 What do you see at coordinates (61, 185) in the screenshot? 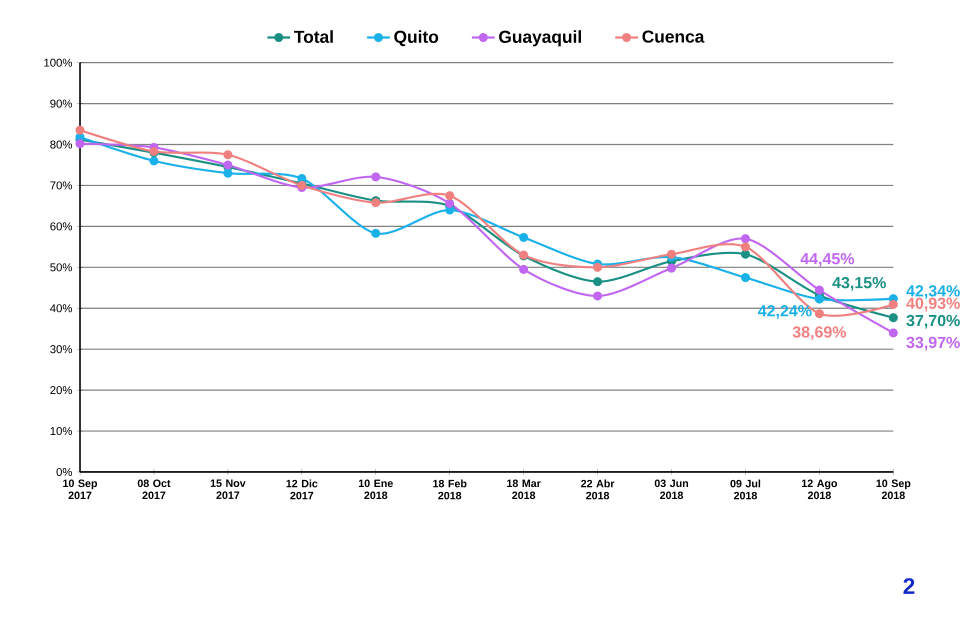
I see `y-tick-label: 70%` at bounding box center [61, 185].